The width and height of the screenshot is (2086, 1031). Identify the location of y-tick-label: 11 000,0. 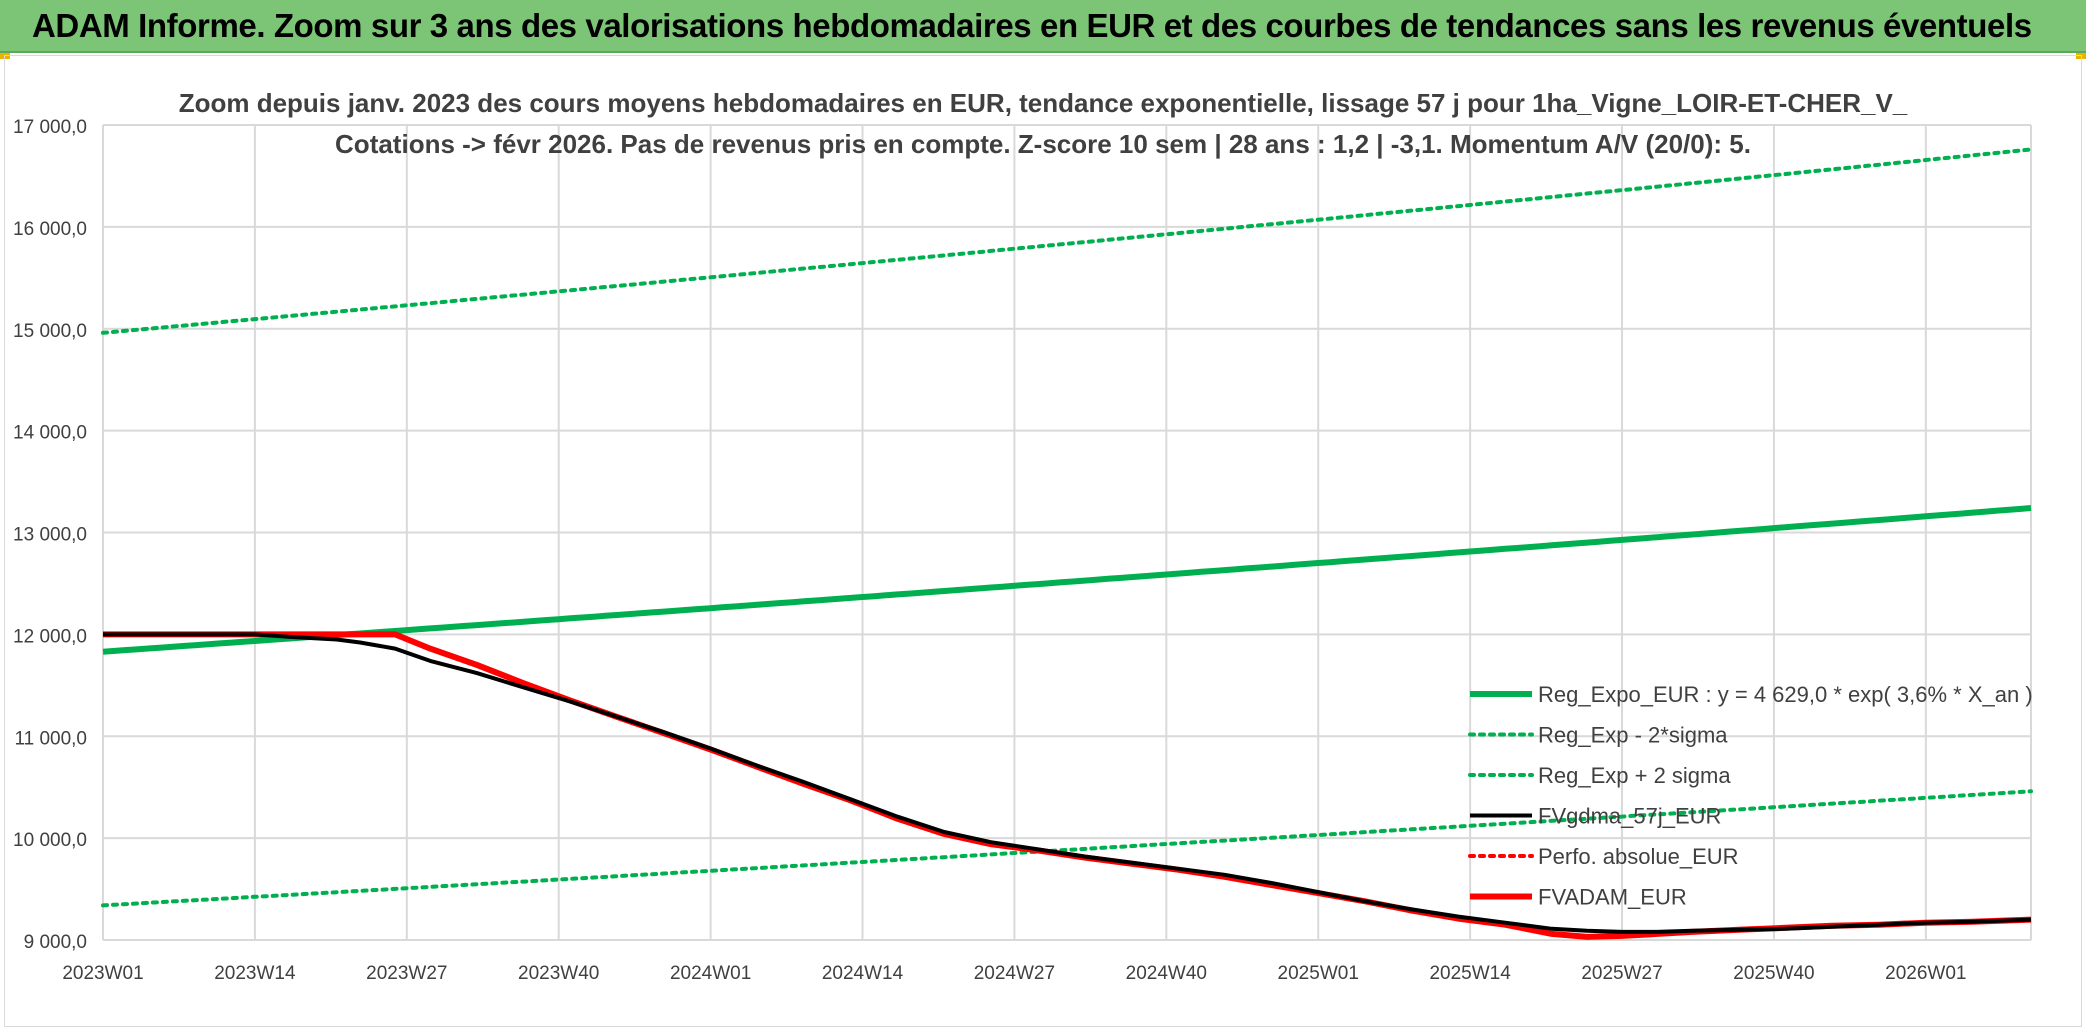
(50, 738).